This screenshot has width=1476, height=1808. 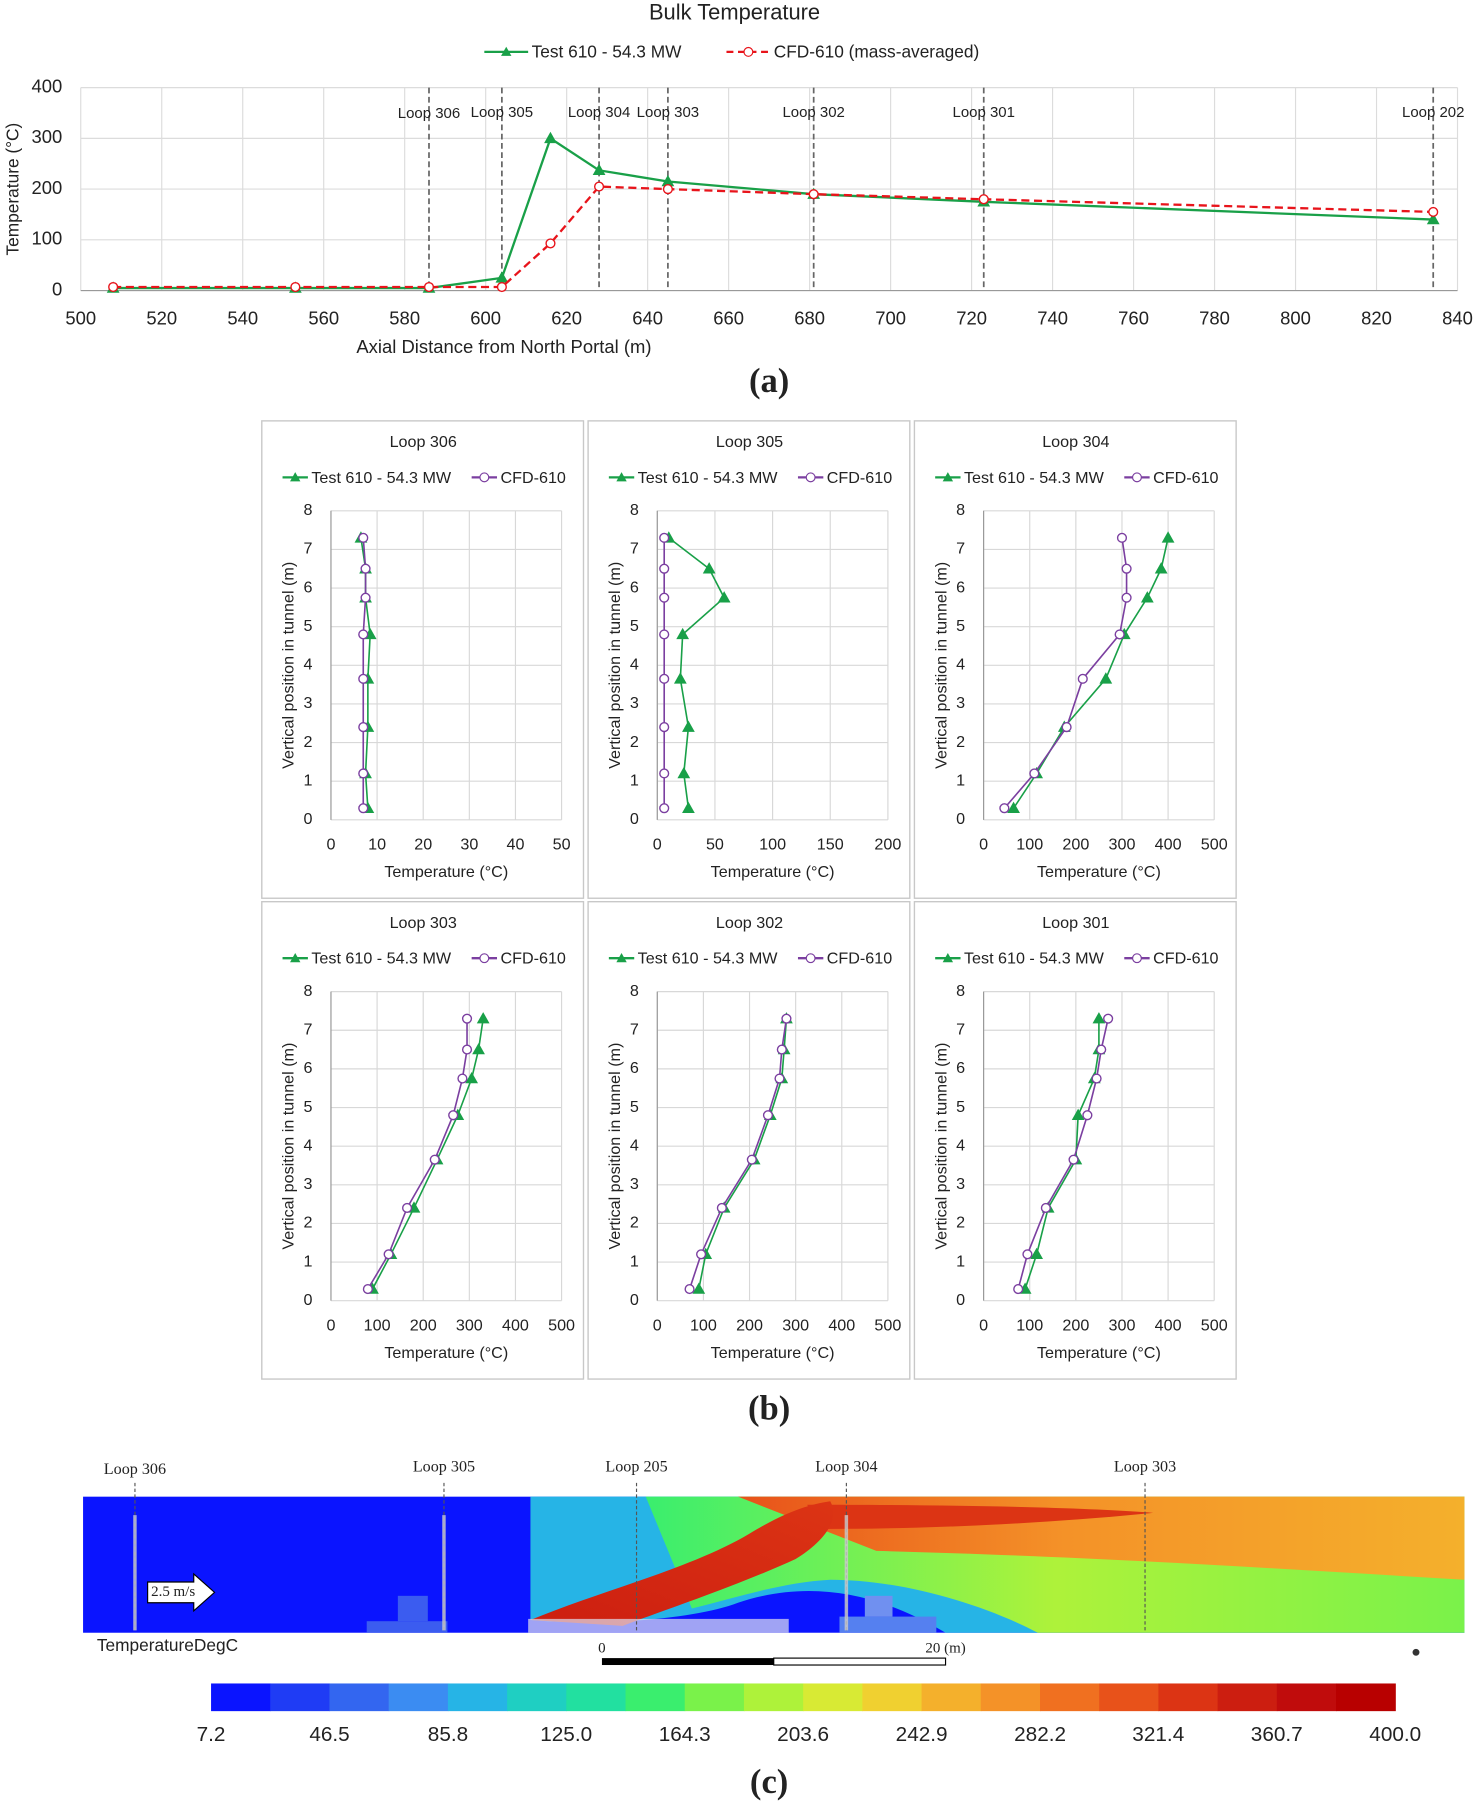 I want to click on colorbar-tick-label: 46.5, so click(x=329, y=1734).